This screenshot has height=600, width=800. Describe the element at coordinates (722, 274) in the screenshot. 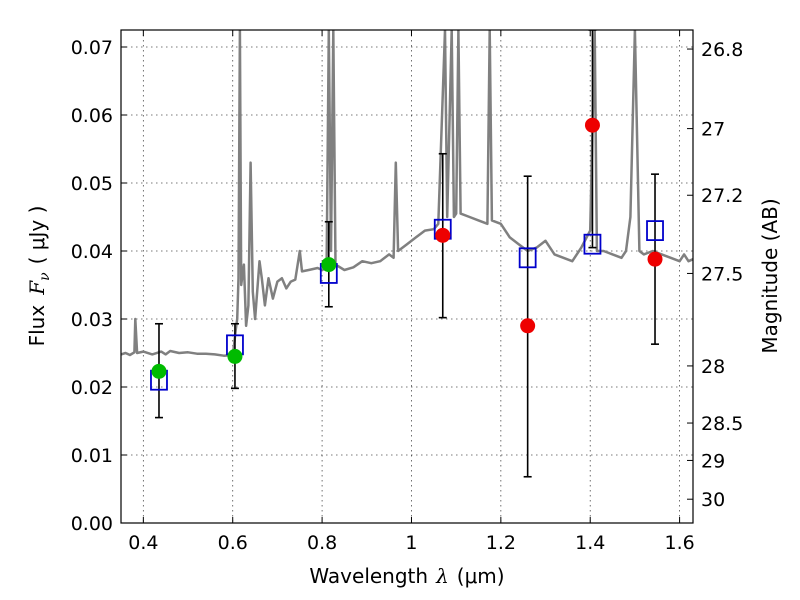

I see `y2-tick-label: 27.5` at that location.